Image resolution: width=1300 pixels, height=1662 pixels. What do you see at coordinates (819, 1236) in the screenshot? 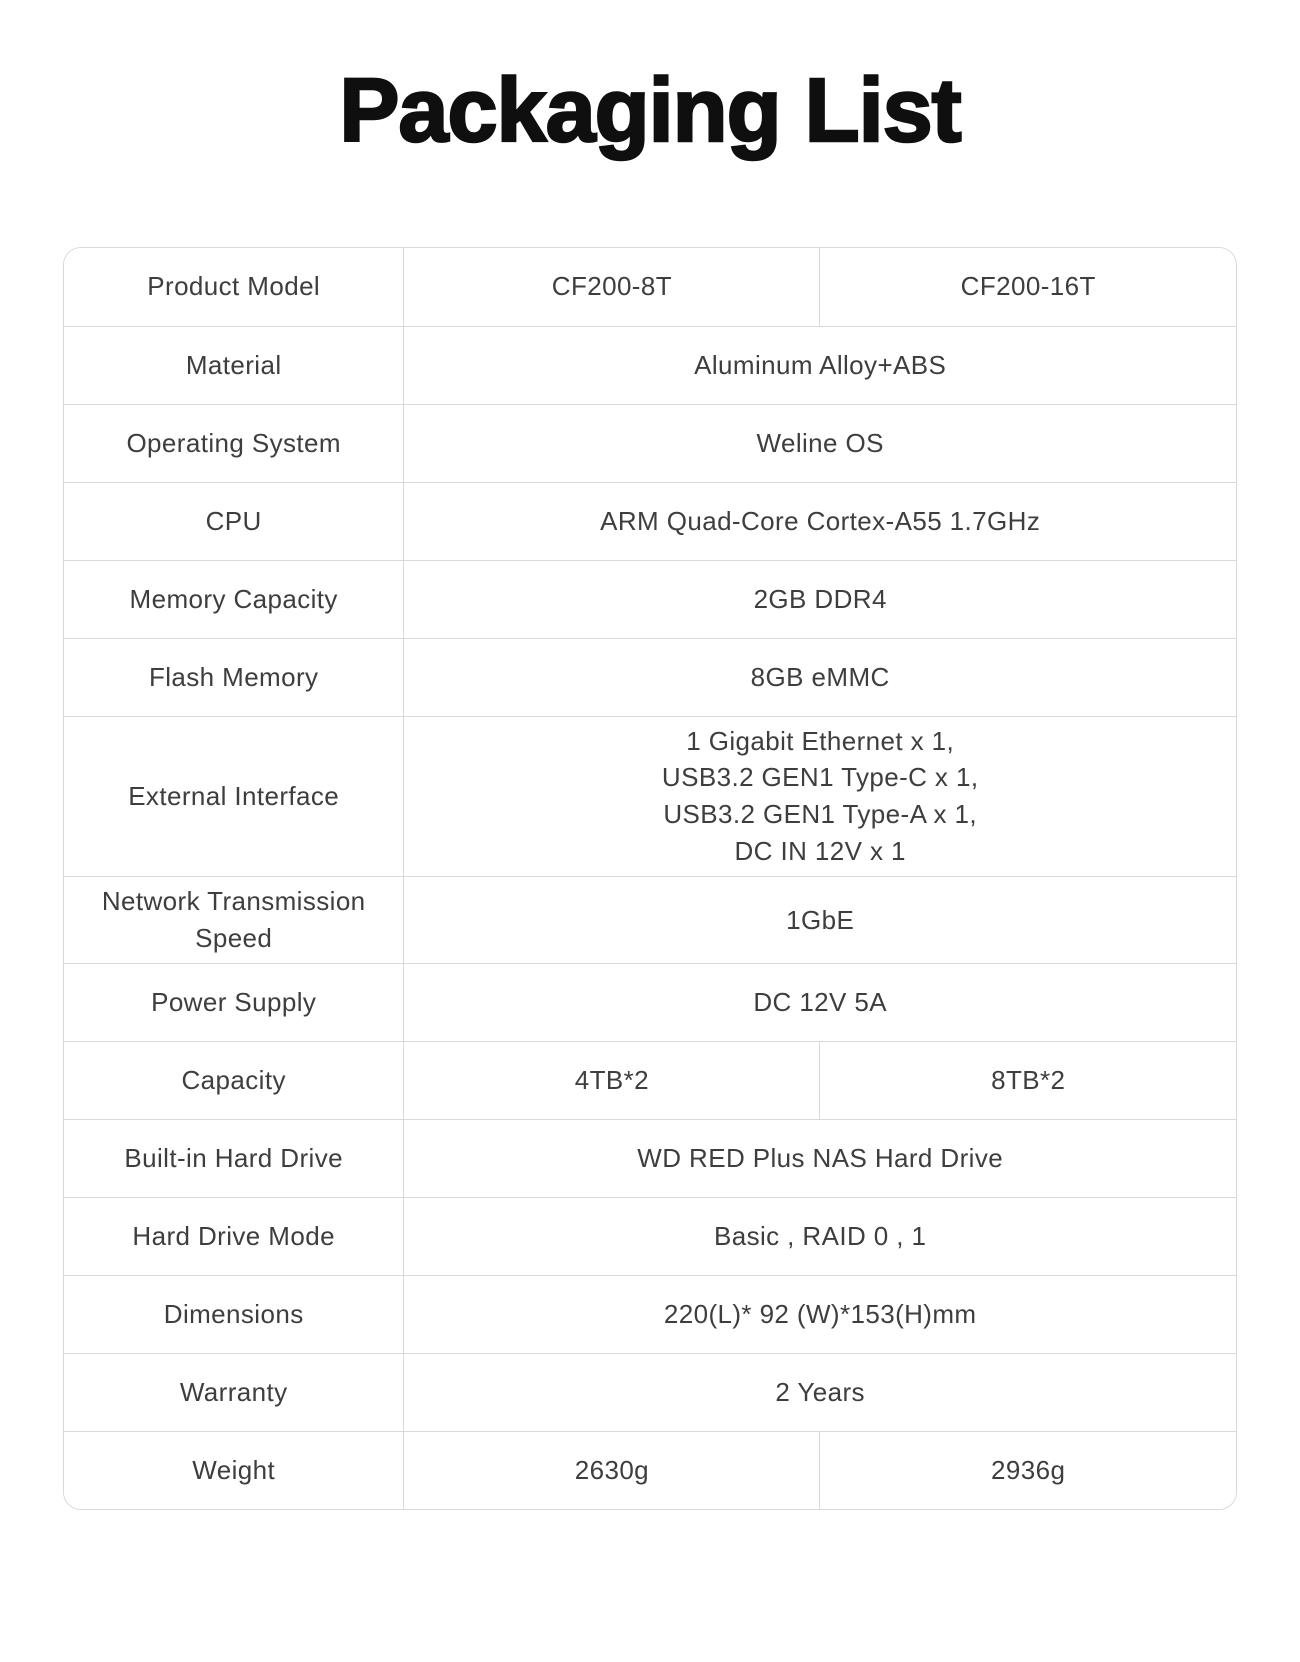
I see `row-value: Basic , RAID 0 , 1` at bounding box center [819, 1236].